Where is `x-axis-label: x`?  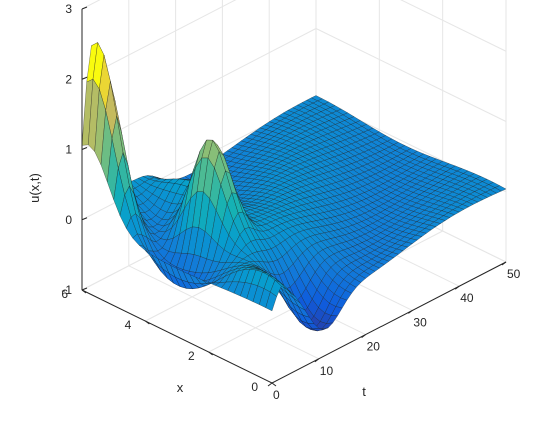 x-axis-label: x is located at coordinates (180, 387).